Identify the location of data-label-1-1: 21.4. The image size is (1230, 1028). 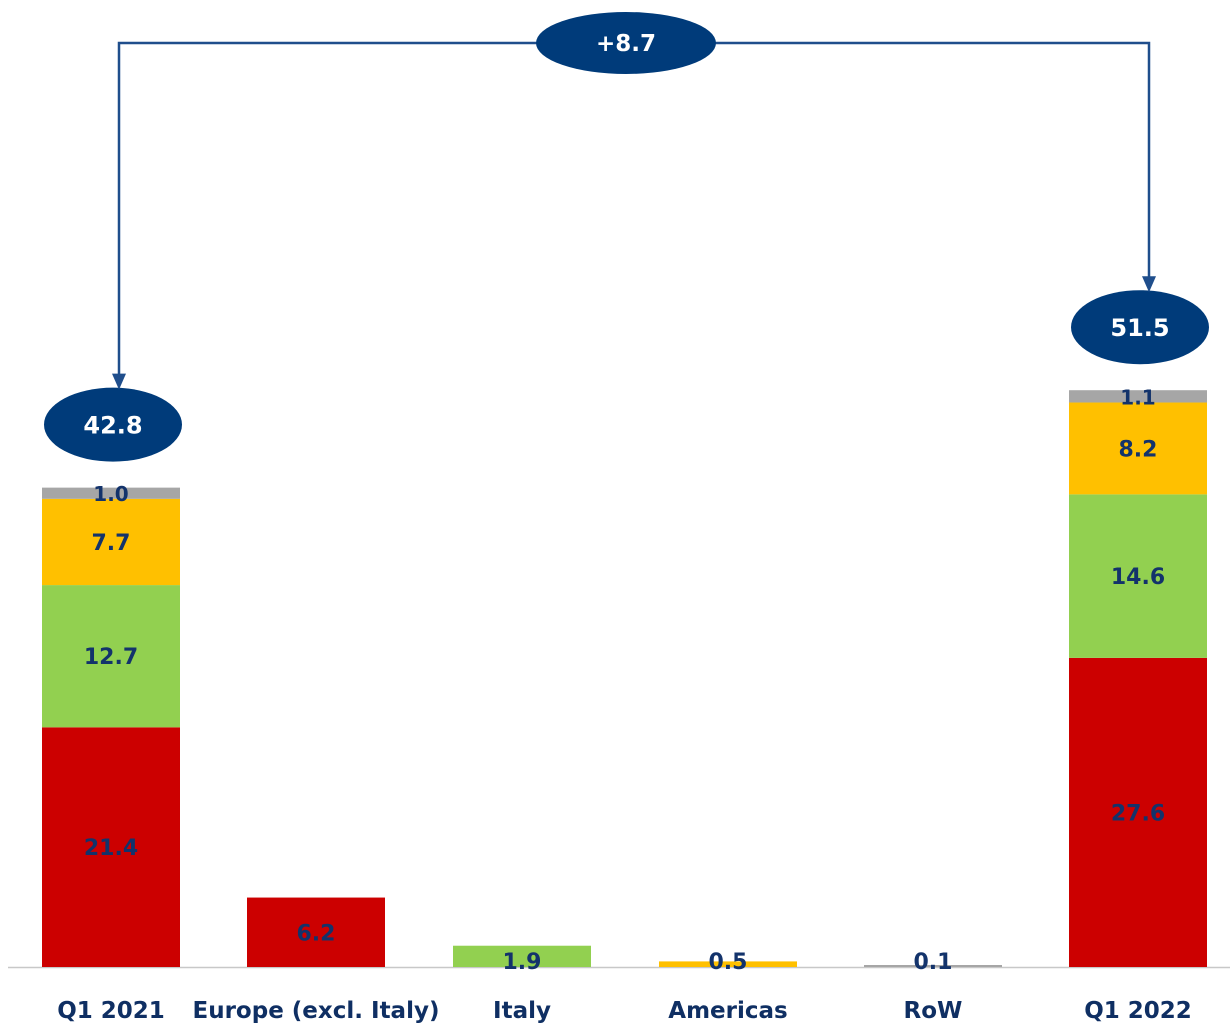
(111, 848).